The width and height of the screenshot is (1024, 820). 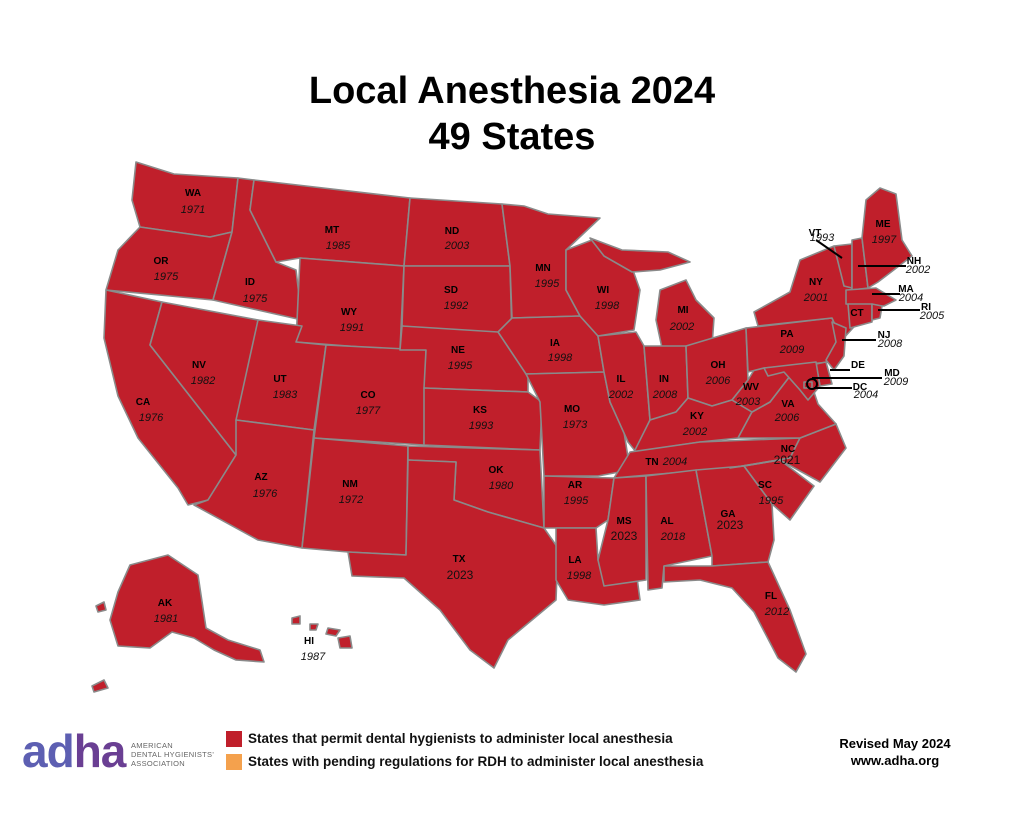 I want to click on state-mi-up, so click(x=640, y=255).